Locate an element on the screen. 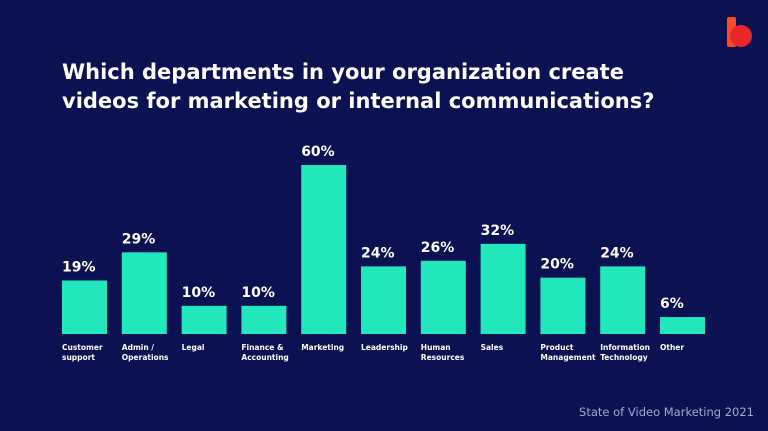 This screenshot has height=431, width=768. value-label: 20% is located at coordinates (557, 265).